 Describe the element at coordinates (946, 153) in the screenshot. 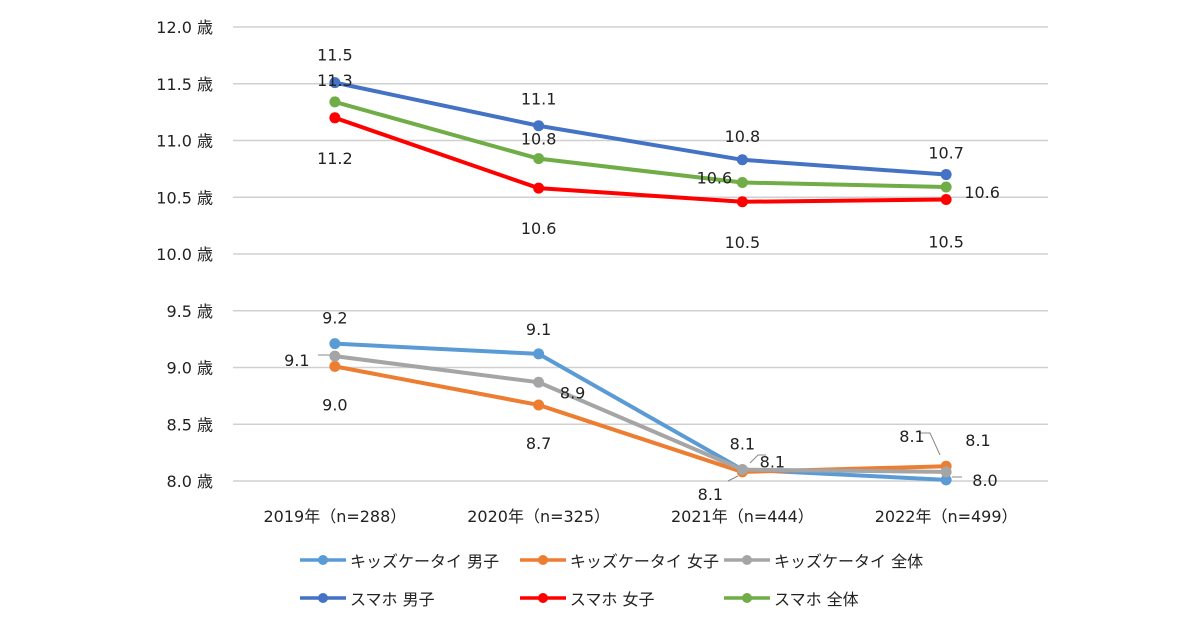

I see `data-label: 10.7` at that location.